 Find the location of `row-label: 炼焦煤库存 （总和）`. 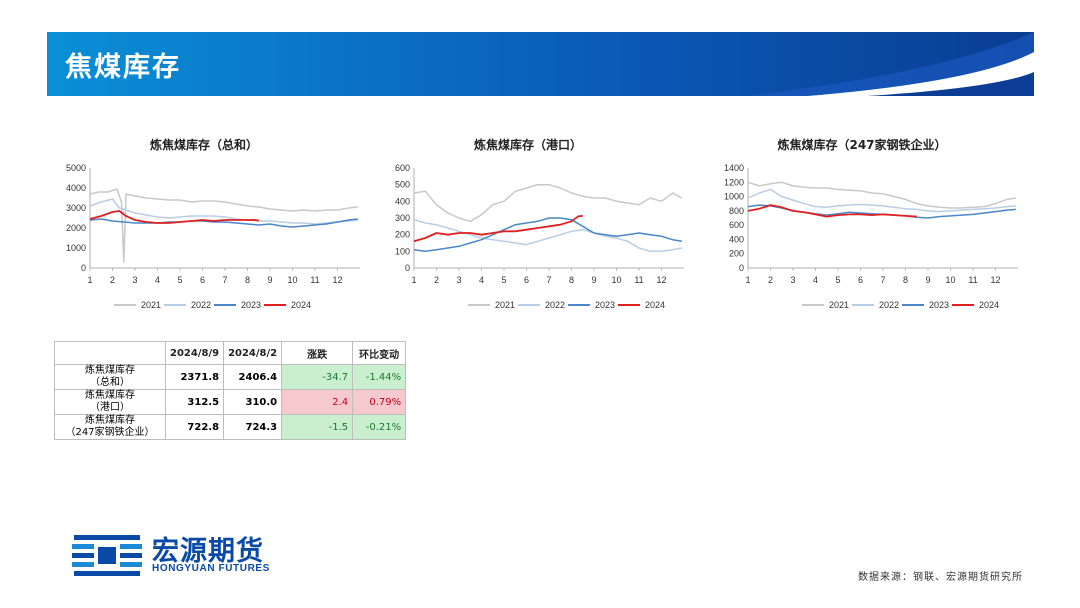

row-label: 炼焦煤库存 （总和） is located at coordinates (110, 377).